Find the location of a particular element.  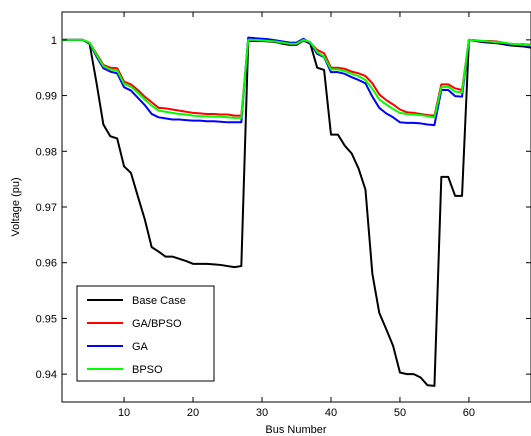

y-tick-label: 0.99 is located at coordinates (46, 97).